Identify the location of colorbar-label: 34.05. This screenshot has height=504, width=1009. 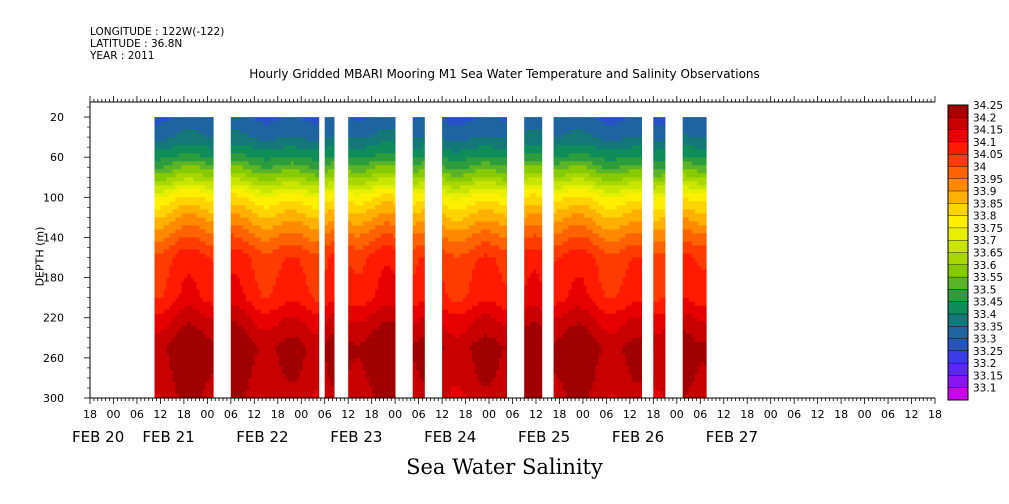
(988, 155).